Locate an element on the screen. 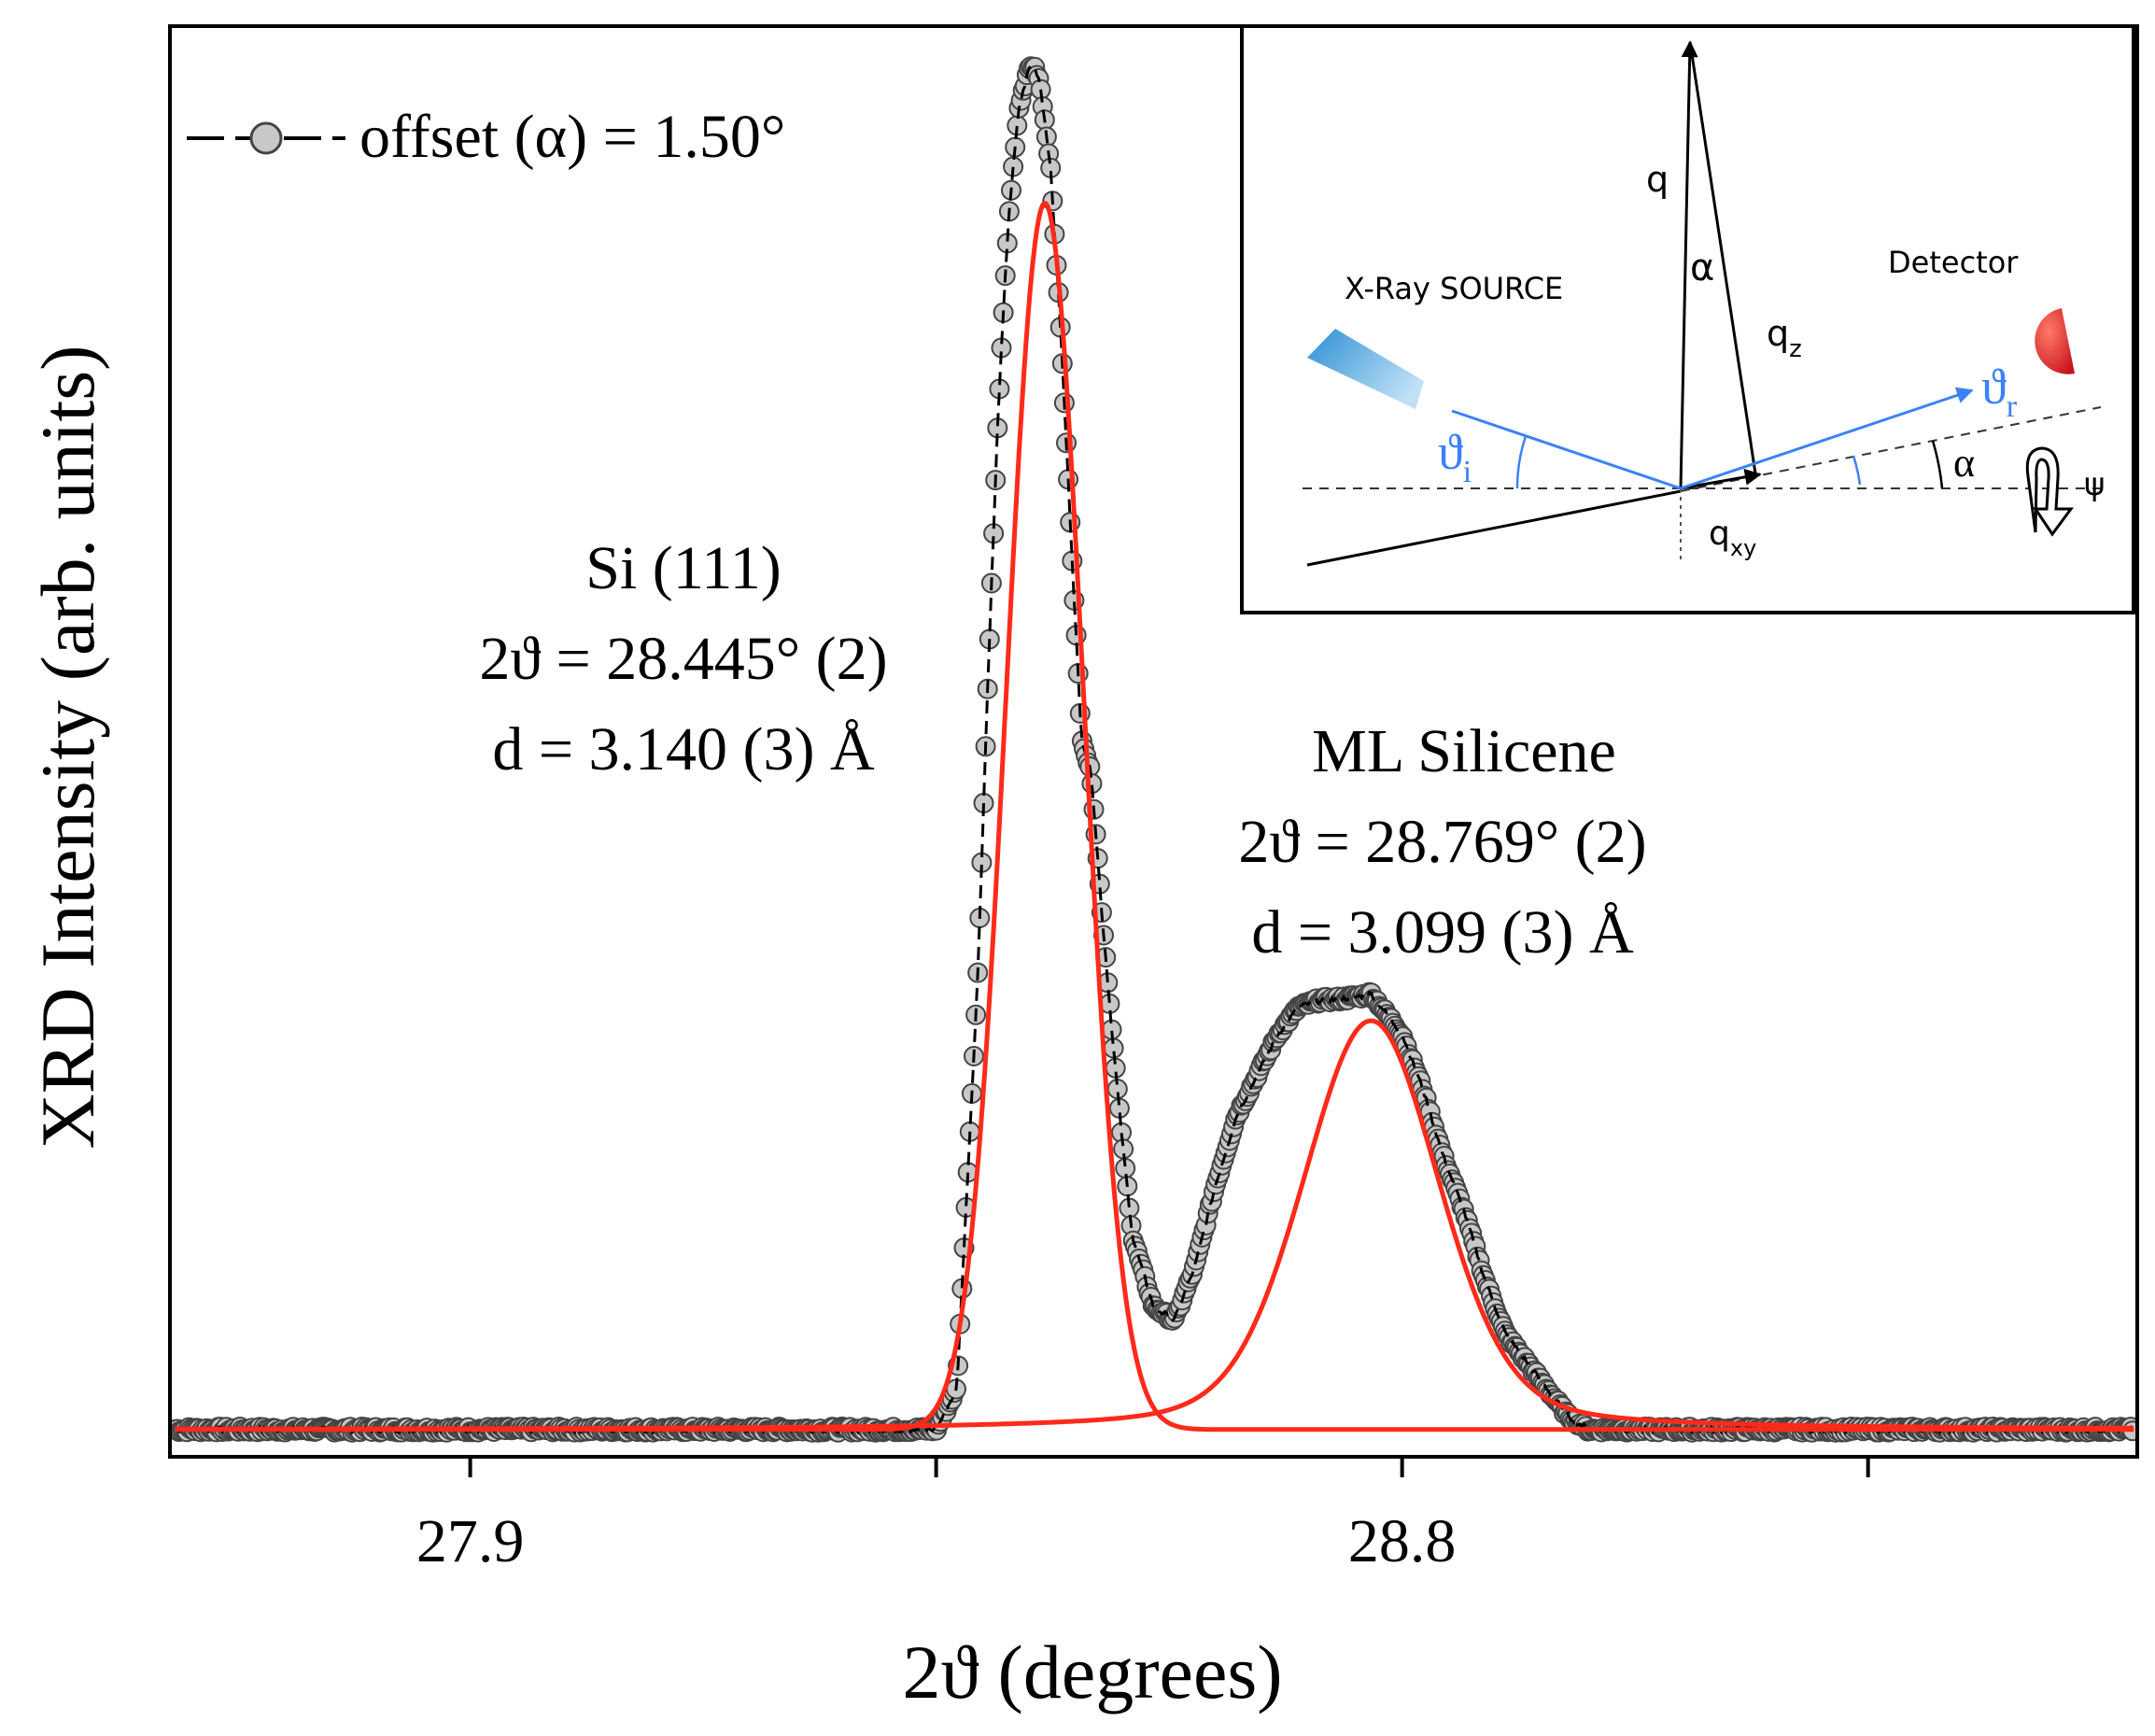 The height and width of the screenshot is (1736, 2155). legend: offset (α) = 1.50° is located at coordinates (486, 137).